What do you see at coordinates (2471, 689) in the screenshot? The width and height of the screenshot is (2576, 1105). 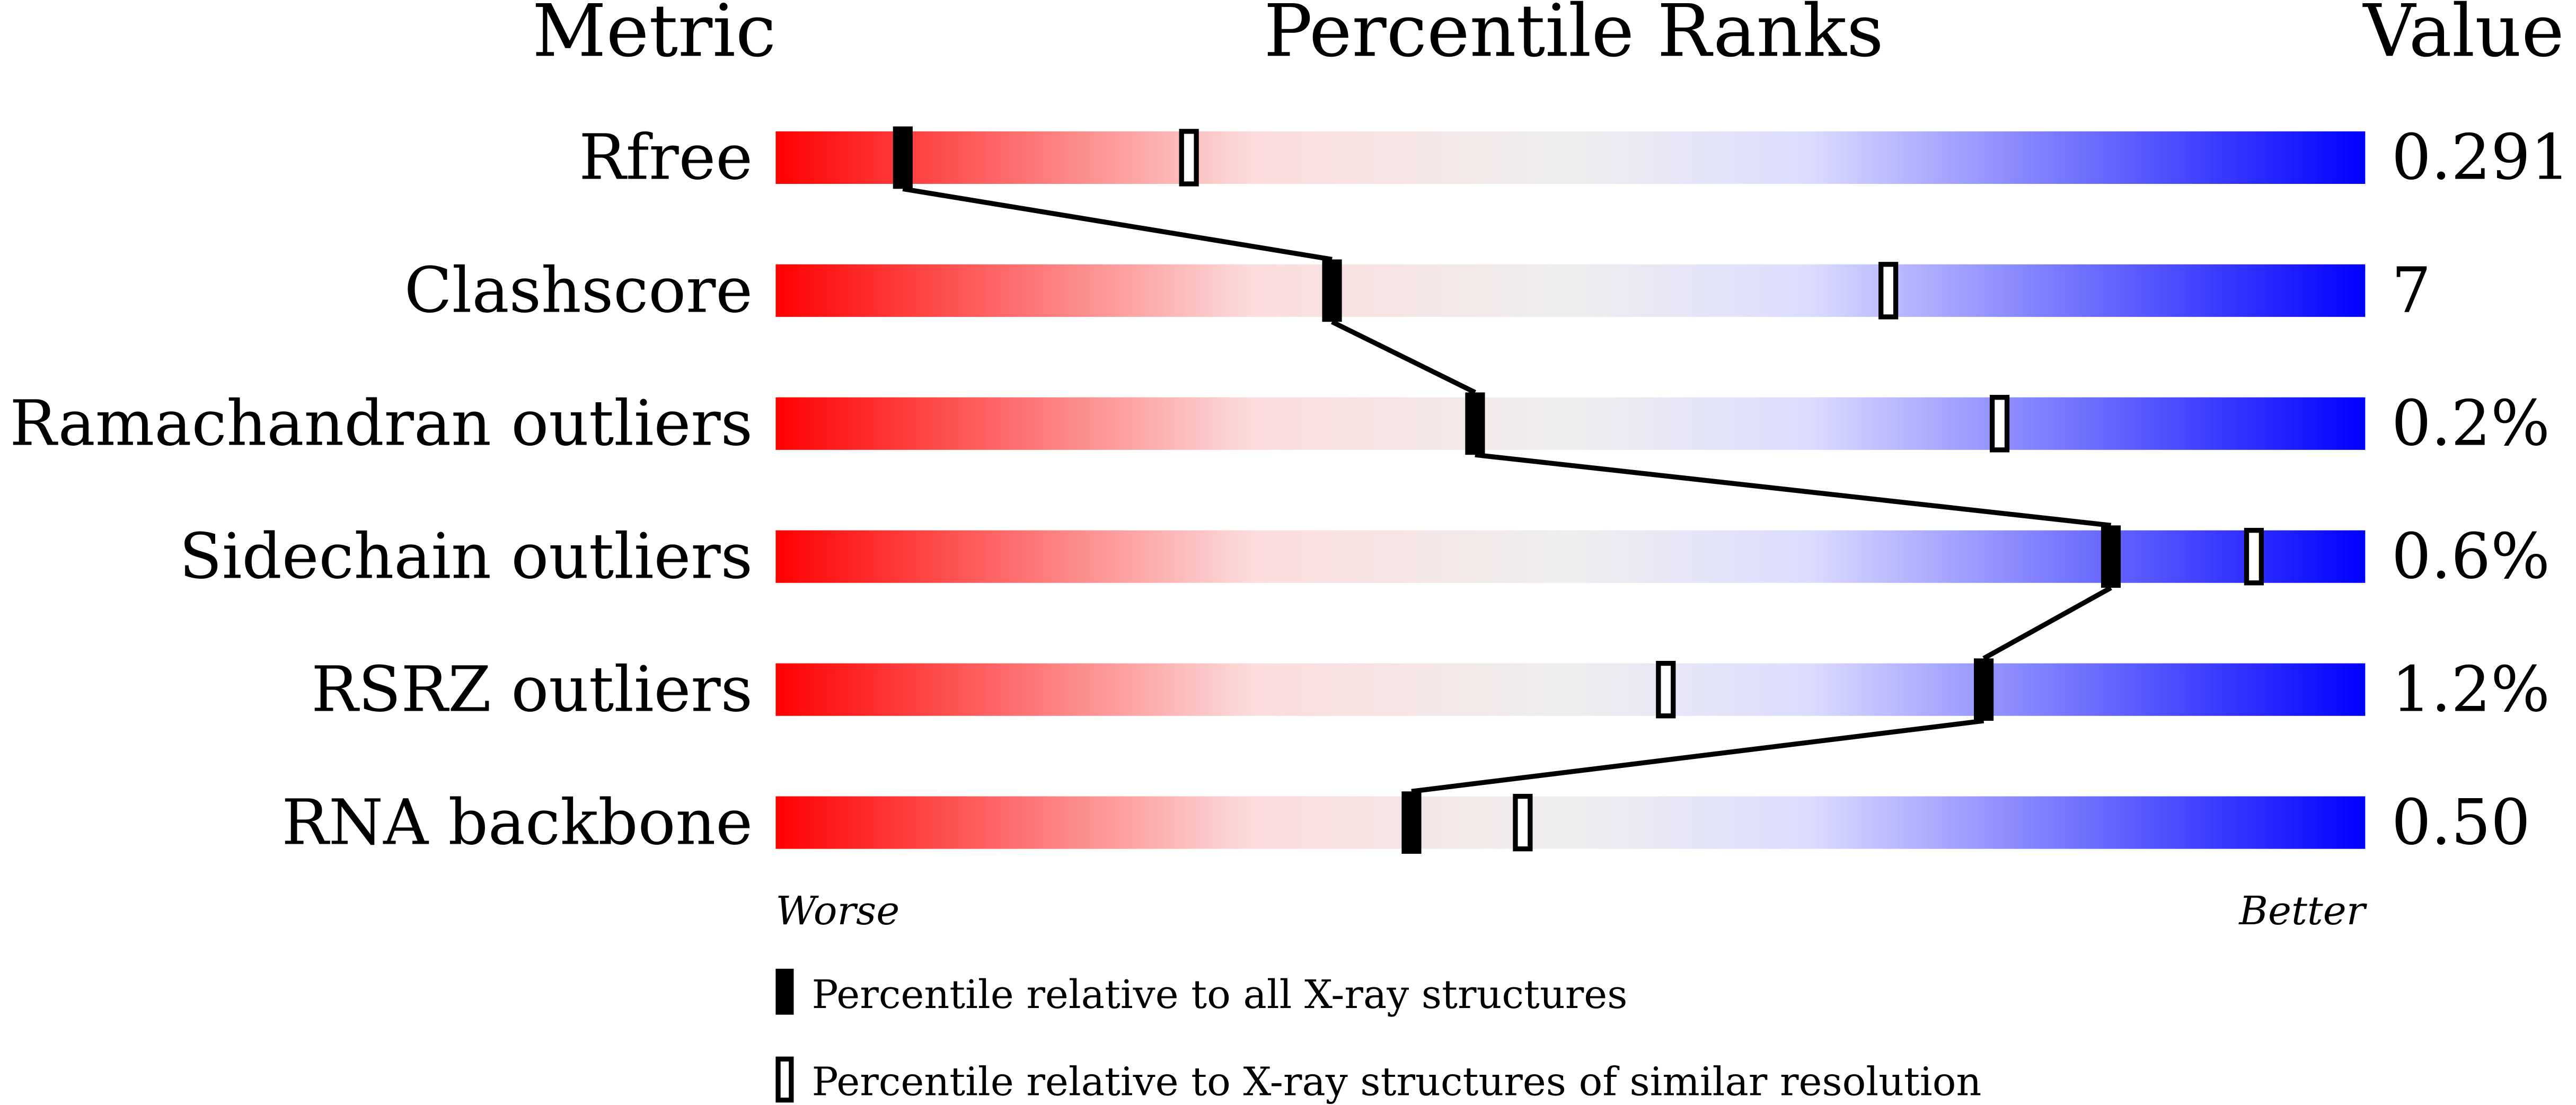 I see `metric-value: 1.2%` at bounding box center [2471, 689].